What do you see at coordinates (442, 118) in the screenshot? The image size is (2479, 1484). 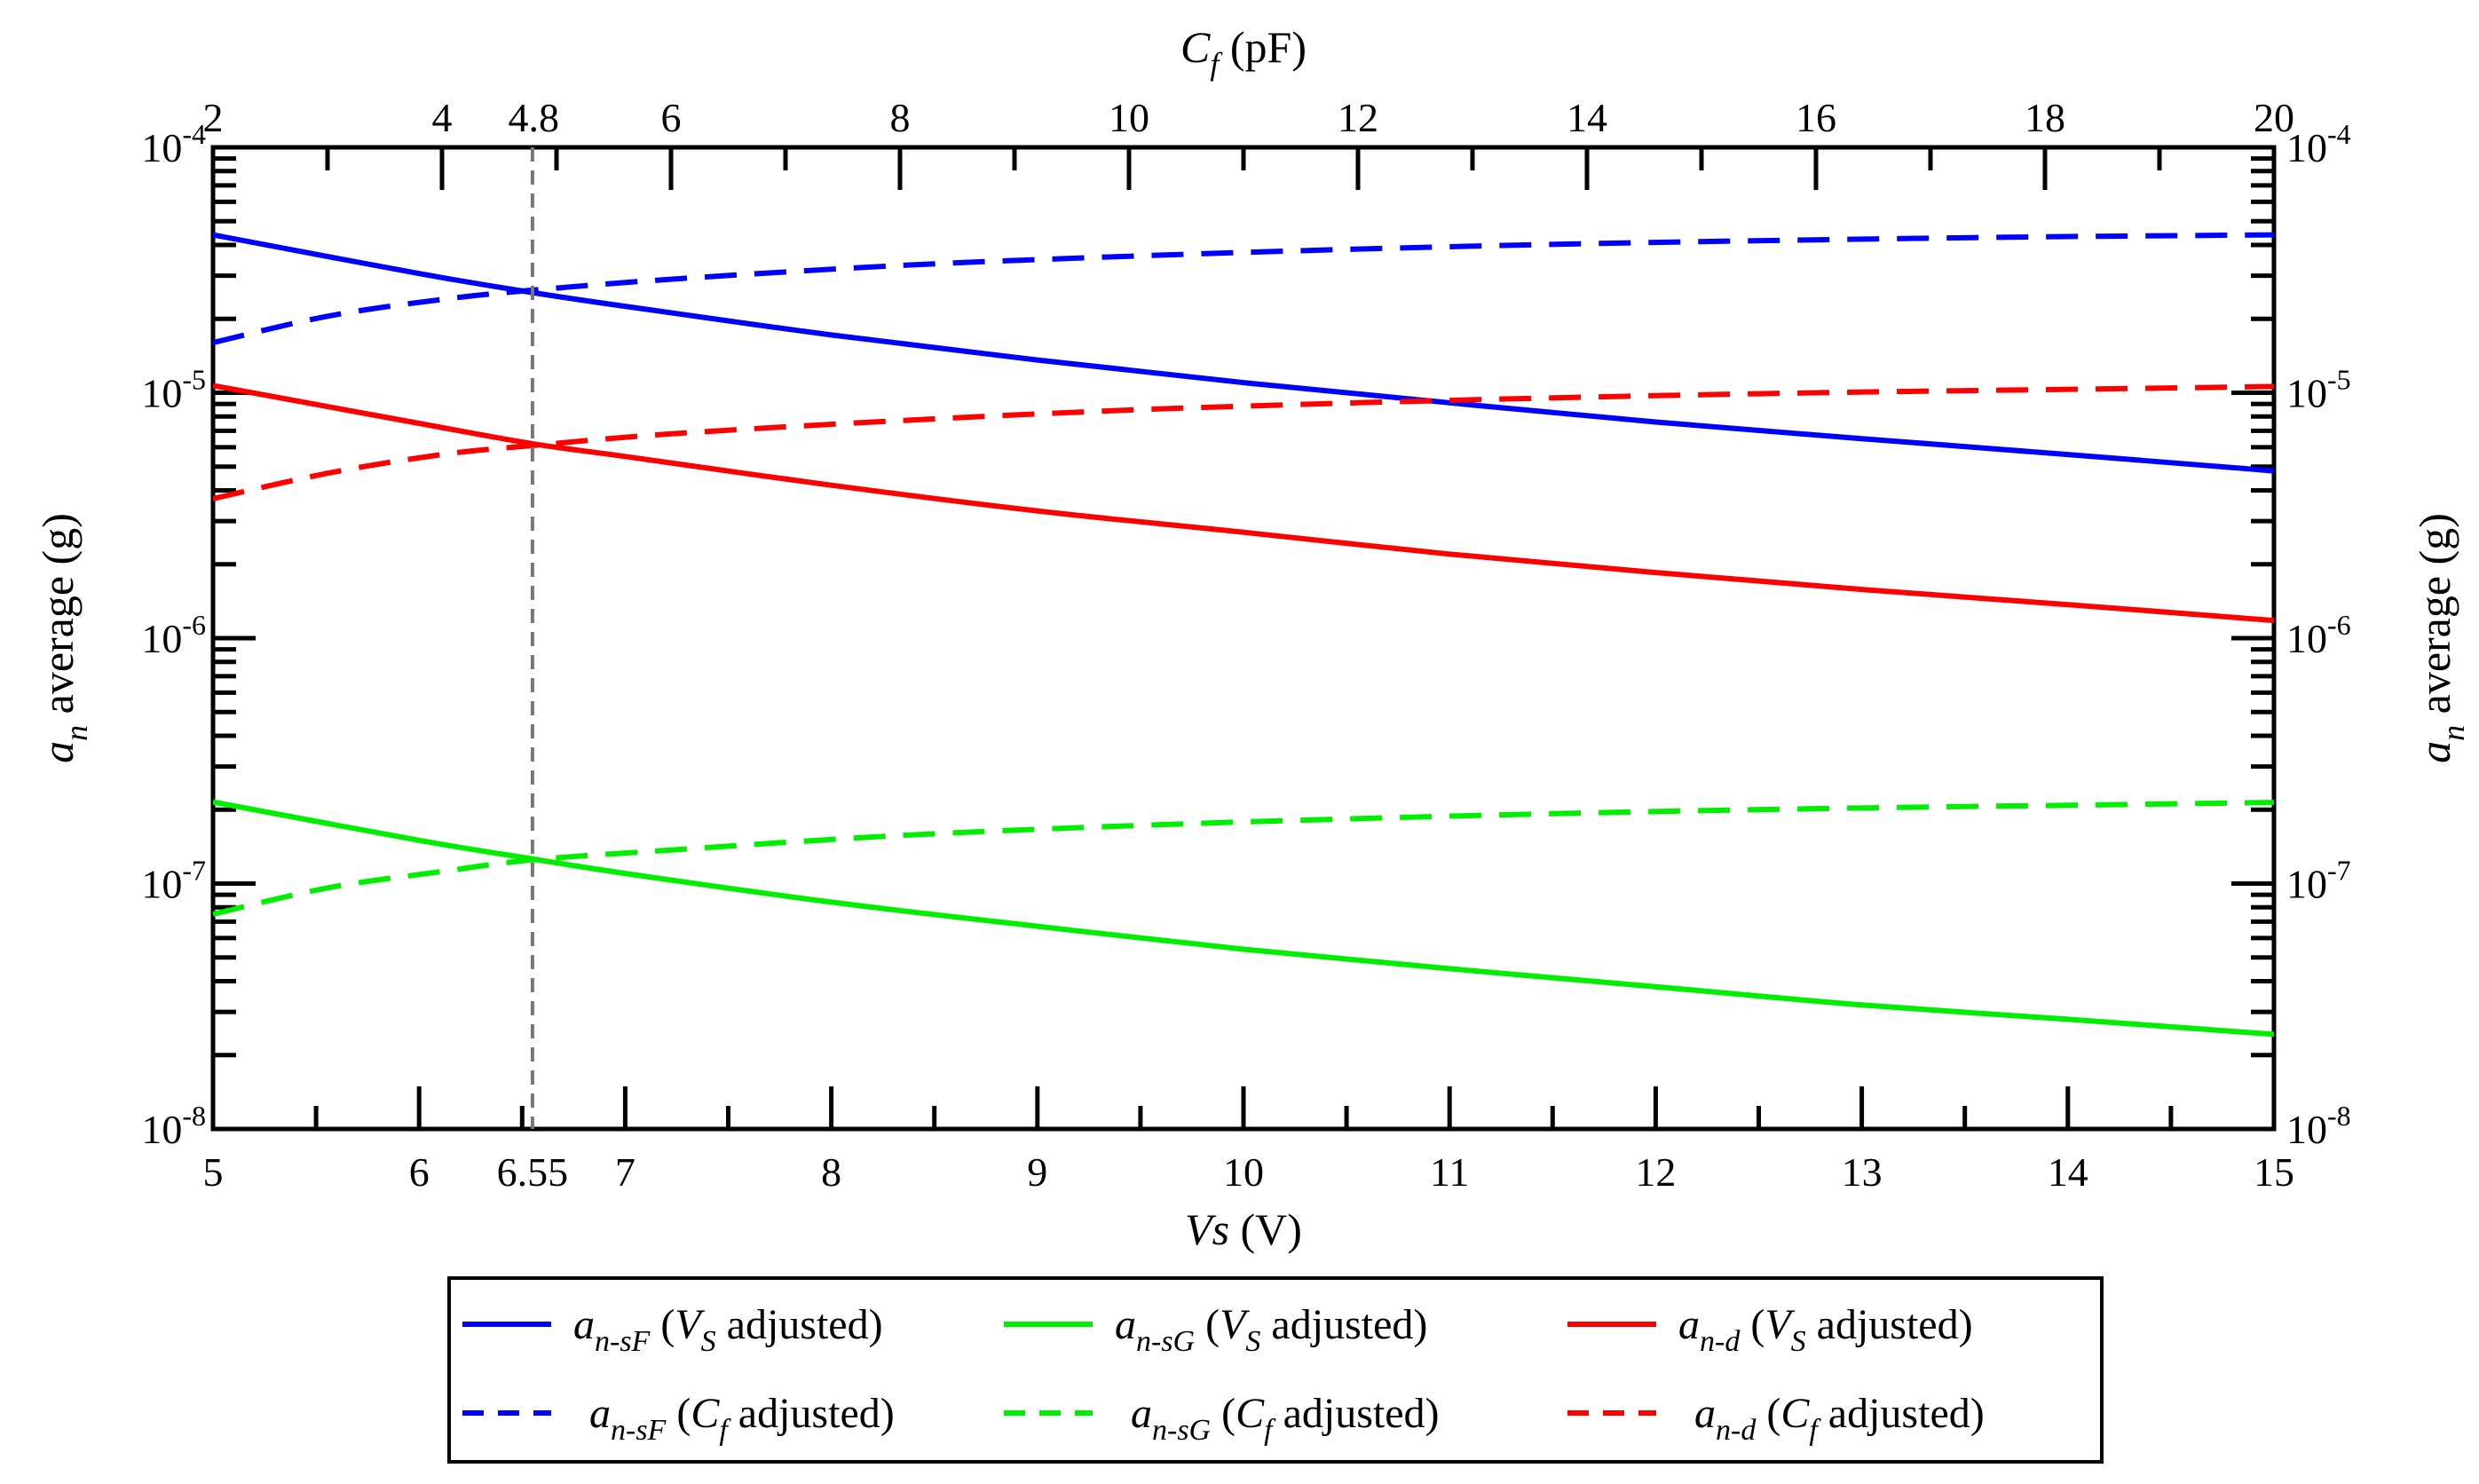 I see `x-top-tick-label: 4` at bounding box center [442, 118].